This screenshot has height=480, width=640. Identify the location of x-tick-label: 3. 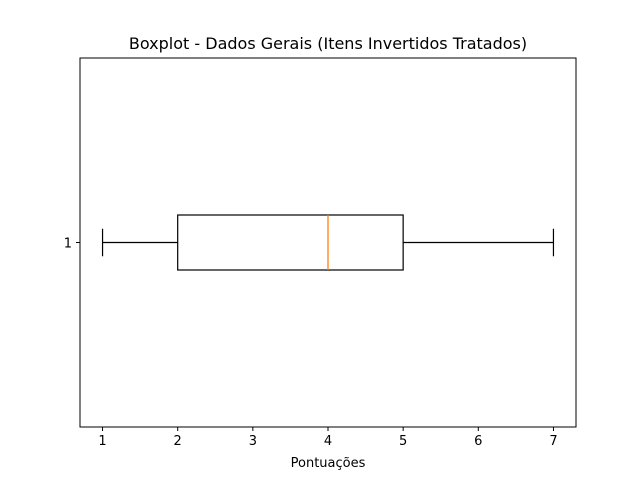
(253, 441).